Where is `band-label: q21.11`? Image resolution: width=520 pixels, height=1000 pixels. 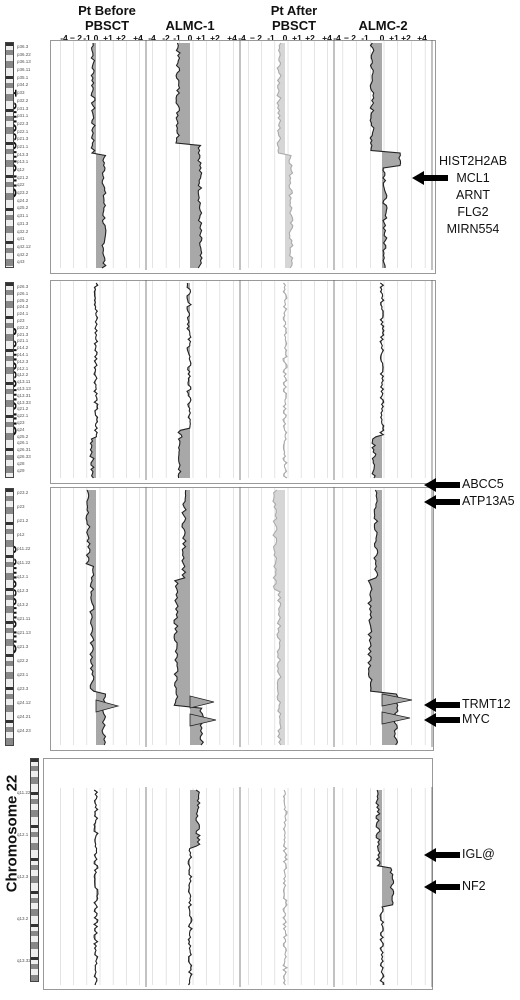 band-label: q21.11 is located at coordinates (24, 618).